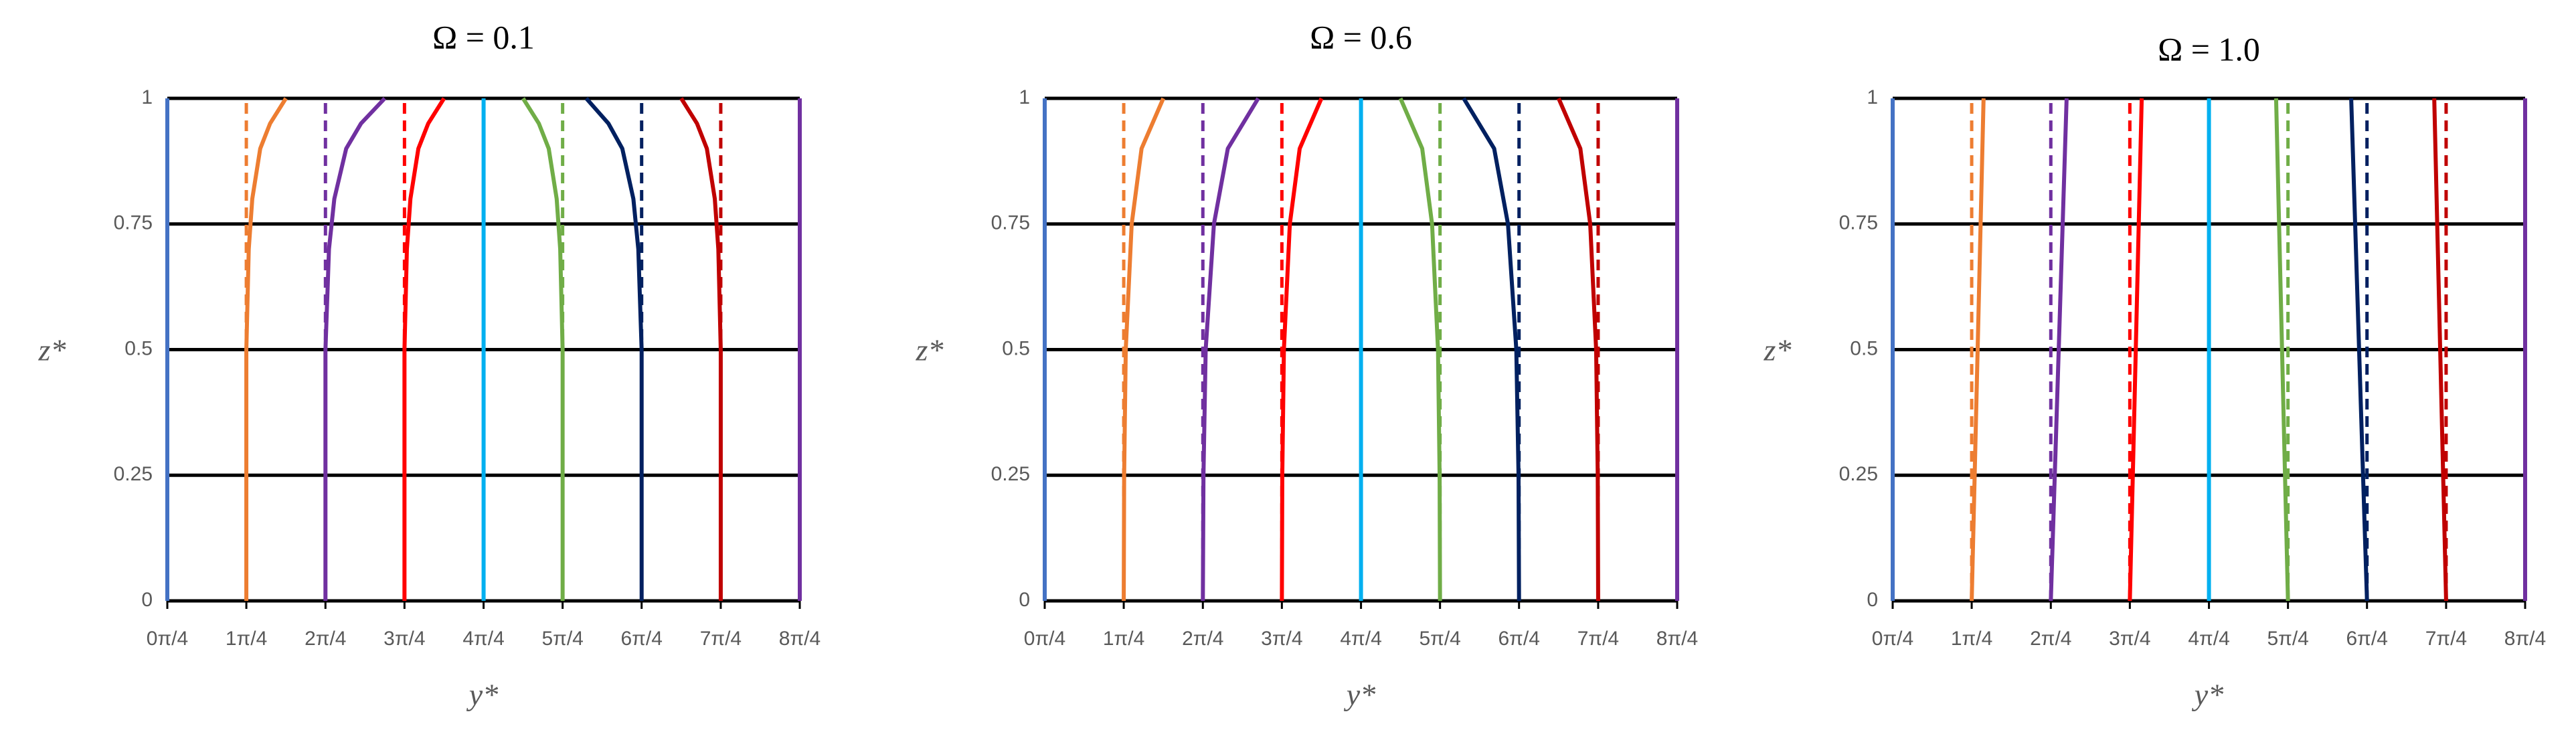  I want to click on chart-title: Ω = 0.1, so click(483, 37).